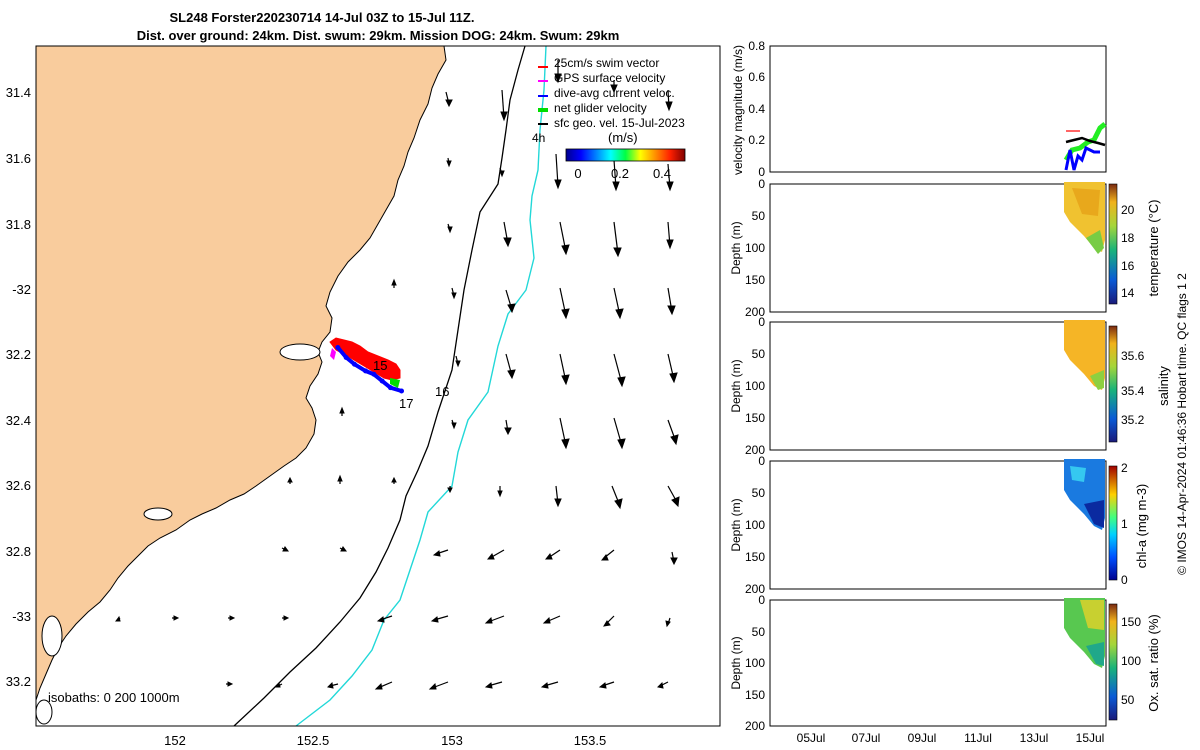 The image size is (1200, 750). I want to click on oxygen-axes, so click(938, 663).